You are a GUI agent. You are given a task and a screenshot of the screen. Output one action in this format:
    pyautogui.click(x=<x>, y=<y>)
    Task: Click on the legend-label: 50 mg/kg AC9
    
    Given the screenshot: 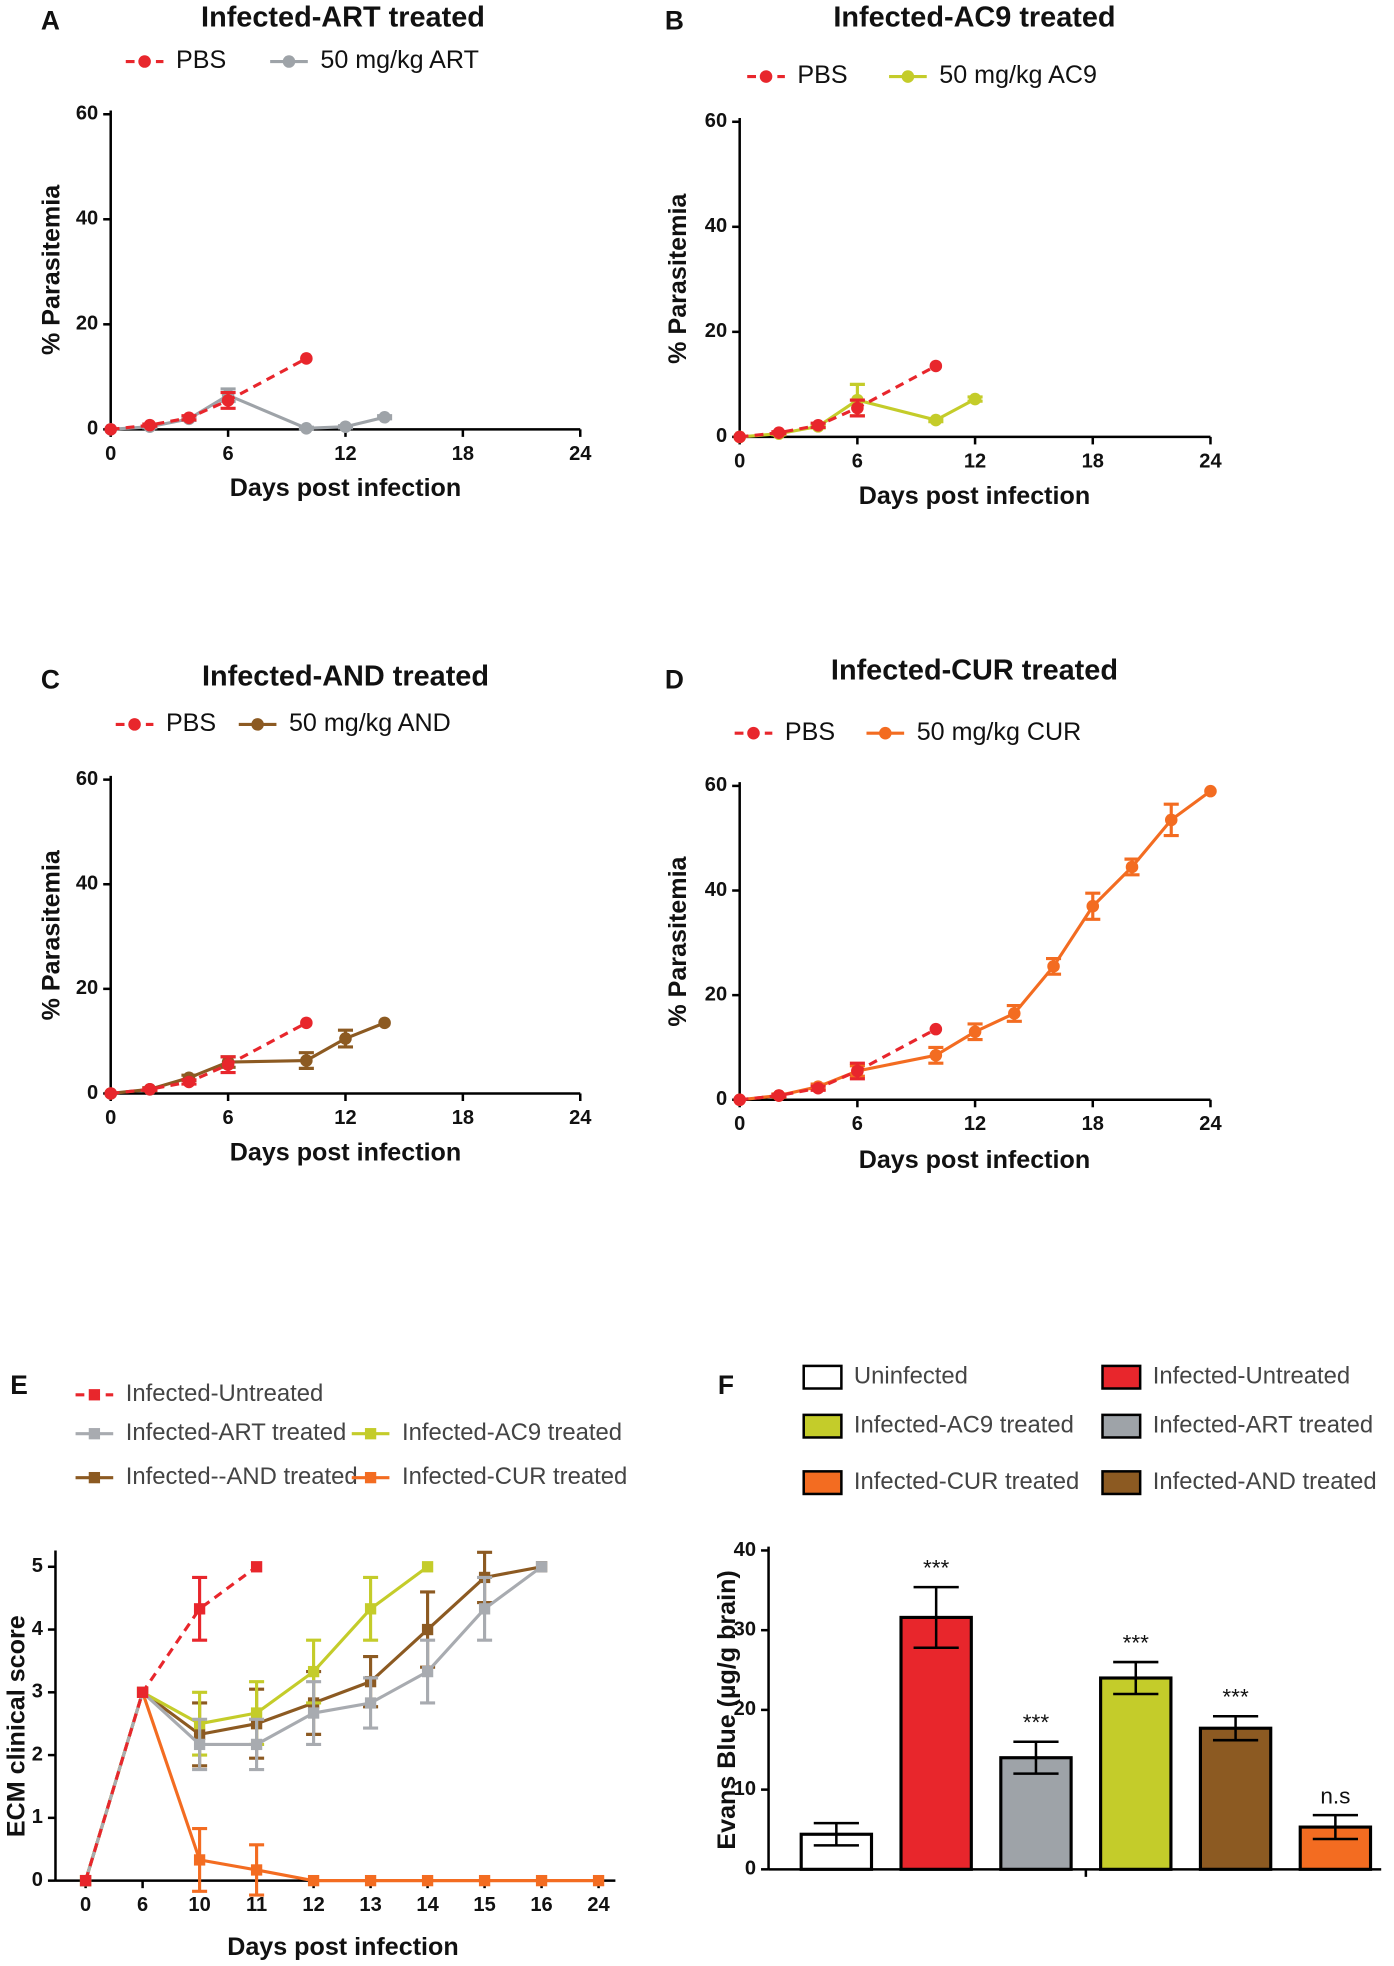 What is the action you would take?
    pyautogui.click(x=1018, y=75)
    